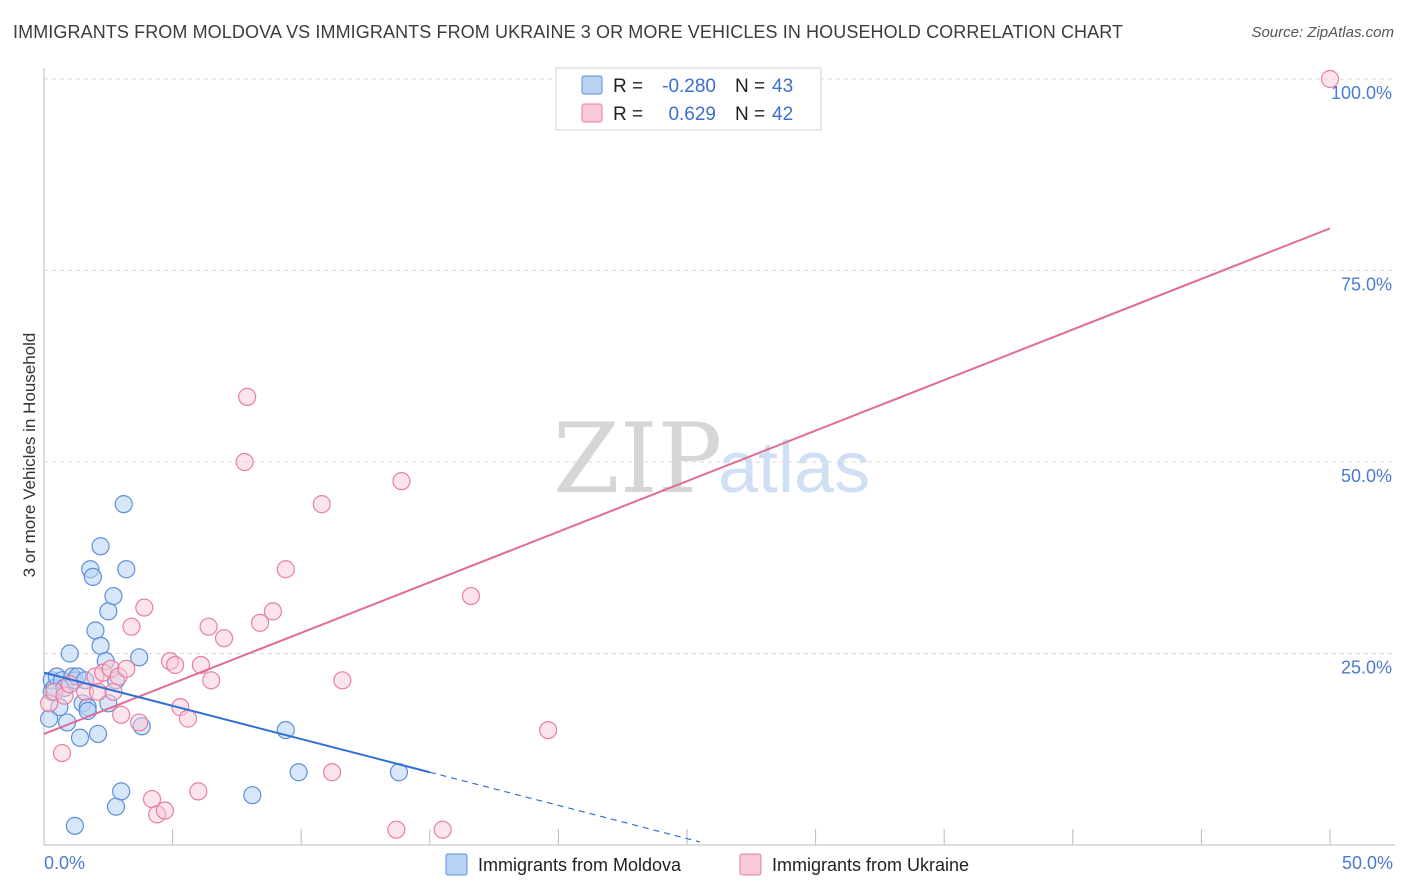 The height and width of the screenshot is (892, 1406). Describe the element at coordinates (750, 864) in the screenshot. I see `bottom-legend-swatch-ukraine` at that location.